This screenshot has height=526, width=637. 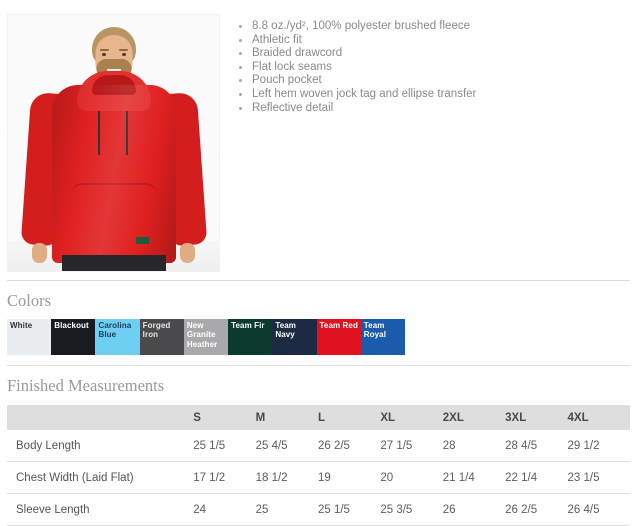 What do you see at coordinates (598, 417) in the screenshot?
I see `column-header-4xl: 4XL` at bounding box center [598, 417].